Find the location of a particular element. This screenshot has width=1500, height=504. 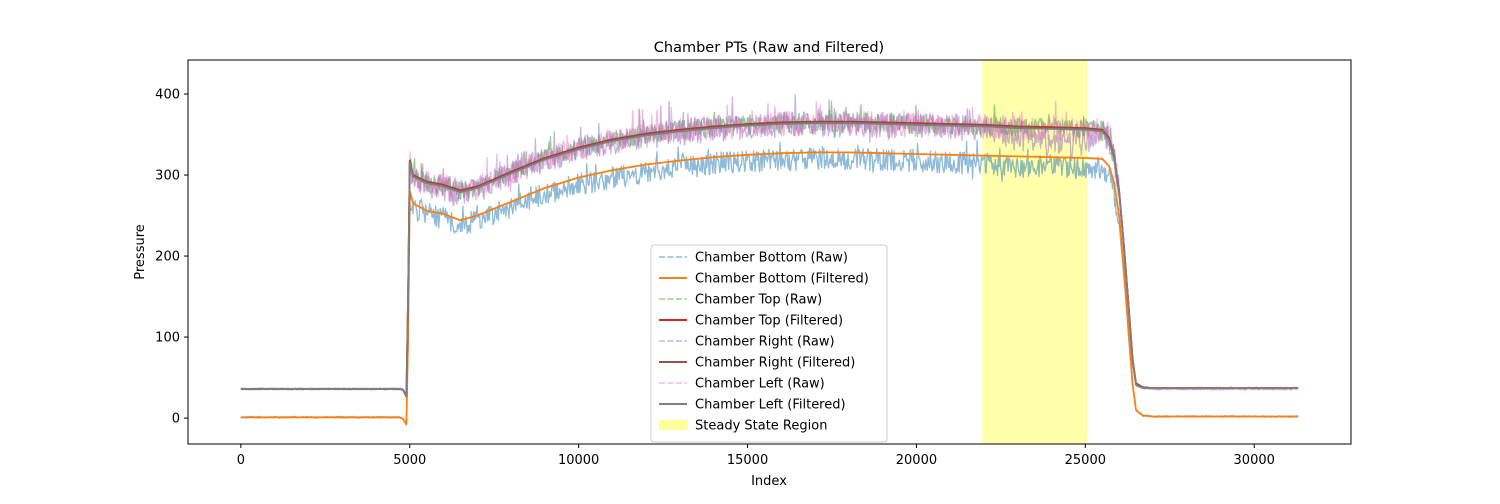

legend-label: Chamber Bottom (Filtered) is located at coordinates (782, 279).